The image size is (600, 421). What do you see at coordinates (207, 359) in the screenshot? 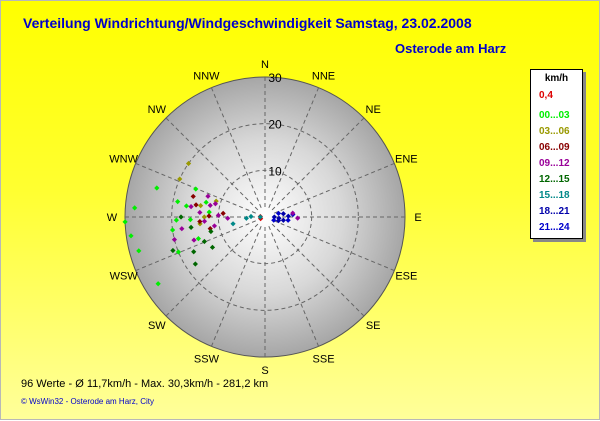
I see `direction-label-ssw: SSW` at bounding box center [207, 359].